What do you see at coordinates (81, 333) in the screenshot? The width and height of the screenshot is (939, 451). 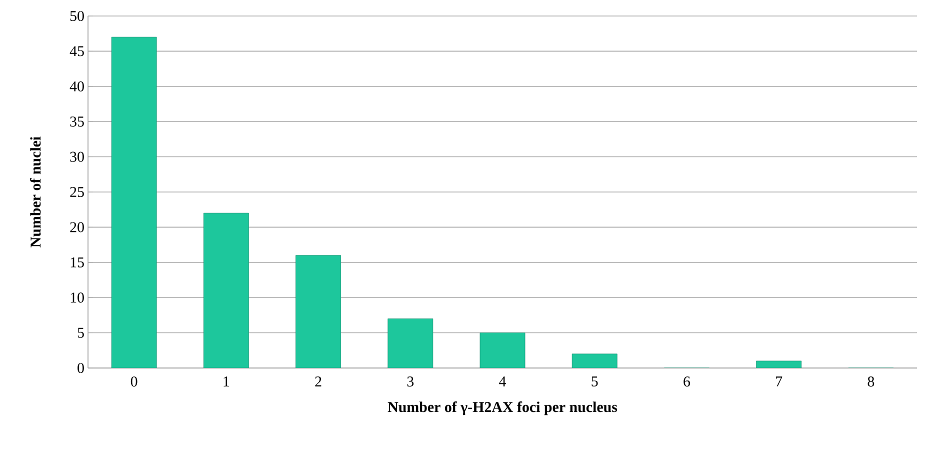 I see `y-tick-label: 5` at bounding box center [81, 333].